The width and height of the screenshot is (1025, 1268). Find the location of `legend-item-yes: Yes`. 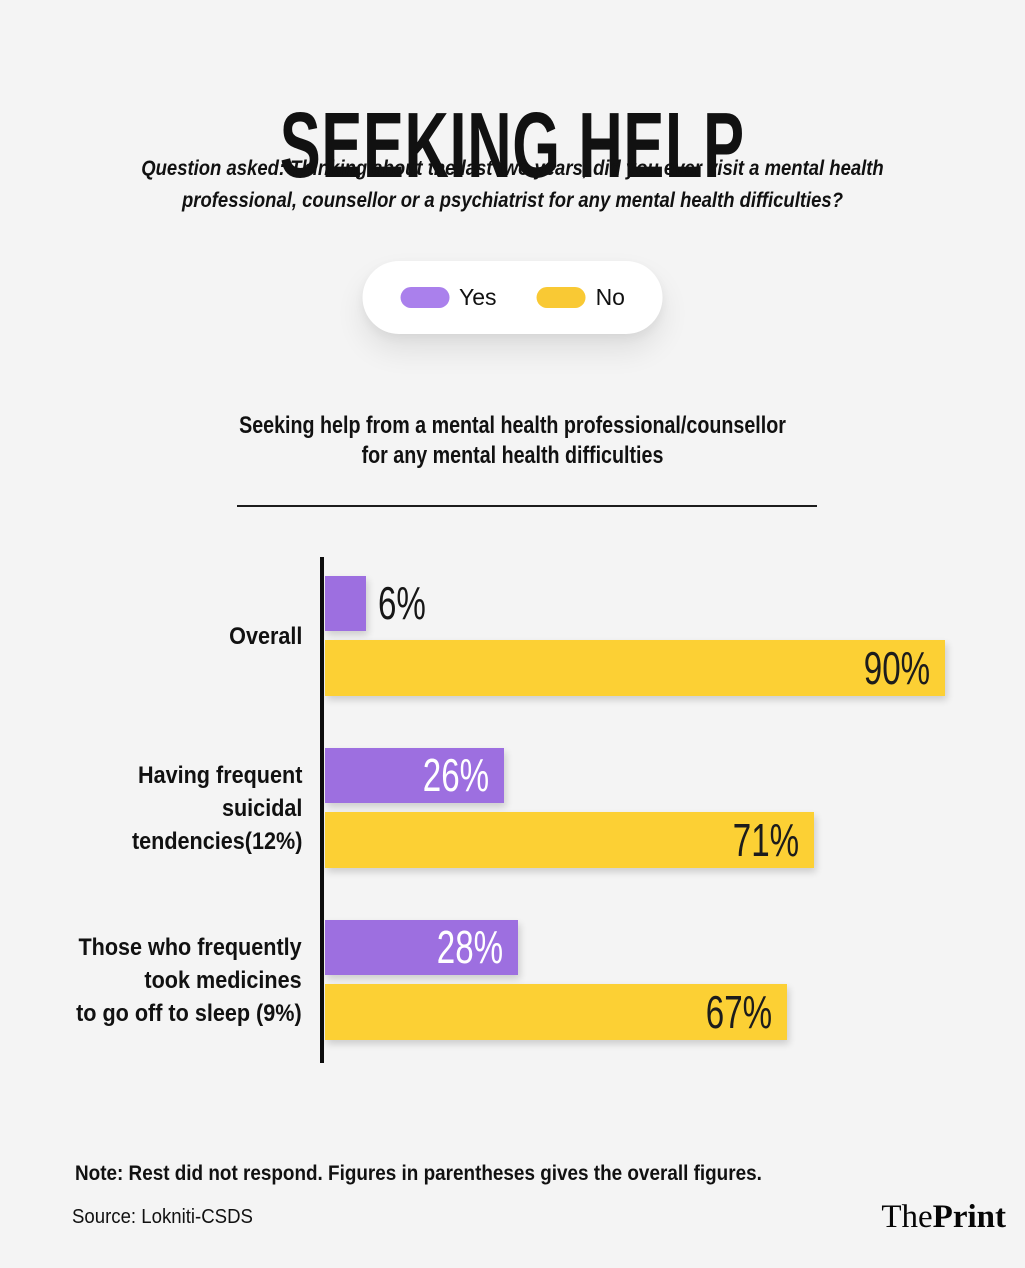

legend-item-yes: Yes is located at coordinates (448, 297).